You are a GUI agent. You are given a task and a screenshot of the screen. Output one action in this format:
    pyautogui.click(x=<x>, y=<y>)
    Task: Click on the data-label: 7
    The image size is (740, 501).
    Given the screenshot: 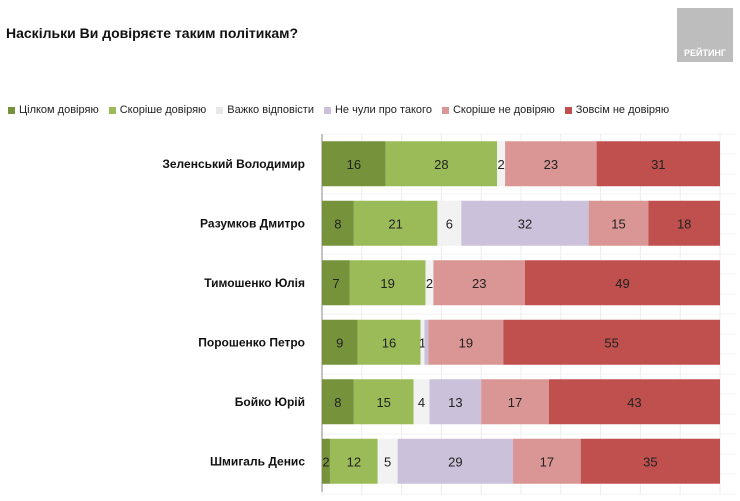 What is the action you would take?
    pyautogui.click(x=335, y=283)
    